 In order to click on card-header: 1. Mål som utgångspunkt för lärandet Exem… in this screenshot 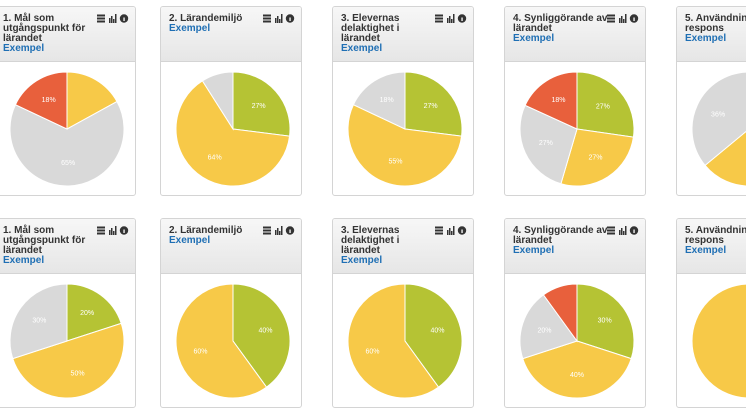, I will do `click(67, 34)`.